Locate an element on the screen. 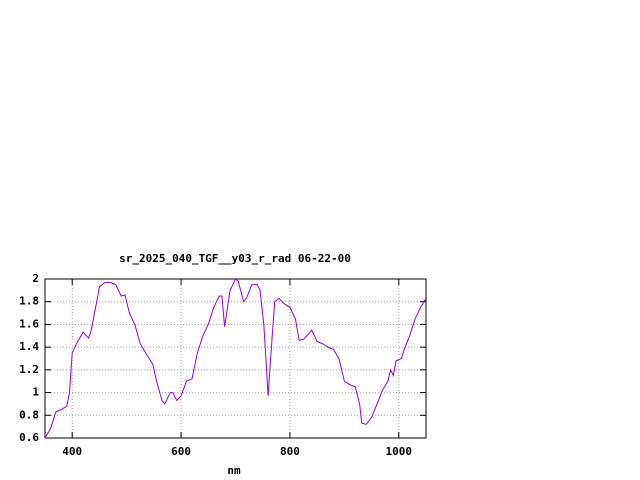 The height and width of the screenshot is (480, 640). y-tick-label: 0.6 is located at coordinates (29, 437).